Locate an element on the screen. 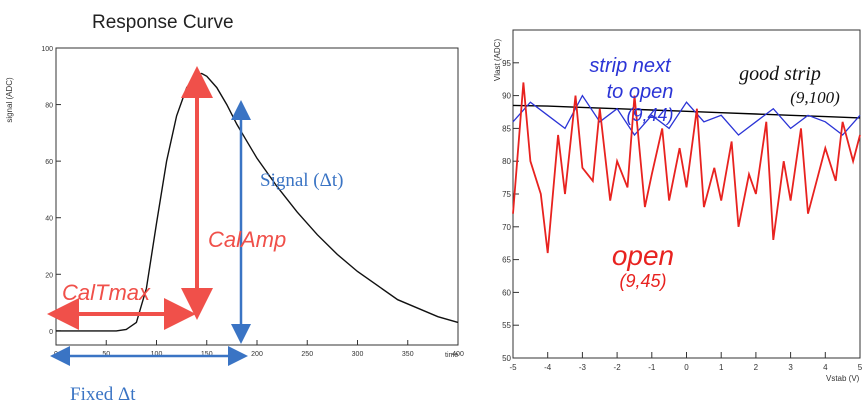 This screenshot has height=409, width=868. next-to-open-line is located at coordinates (686, 115).